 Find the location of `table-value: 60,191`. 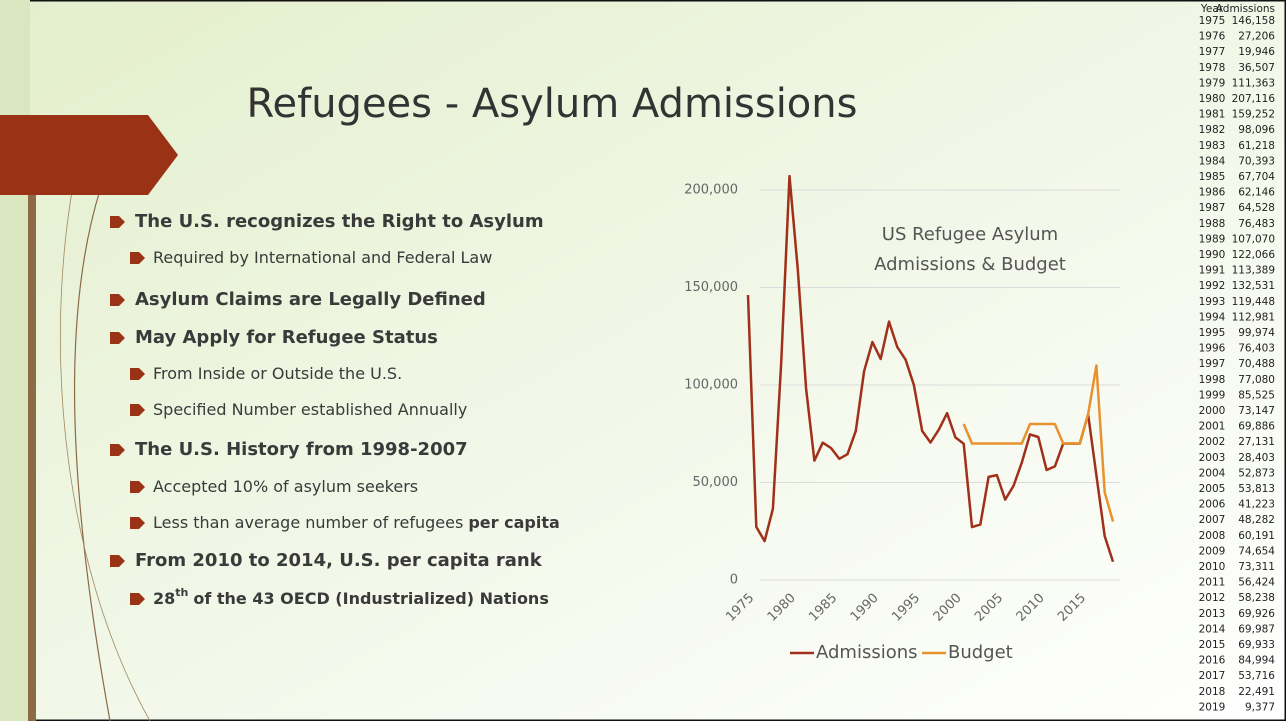

table-value: 60,191 is located at coordinates (1256, 536).